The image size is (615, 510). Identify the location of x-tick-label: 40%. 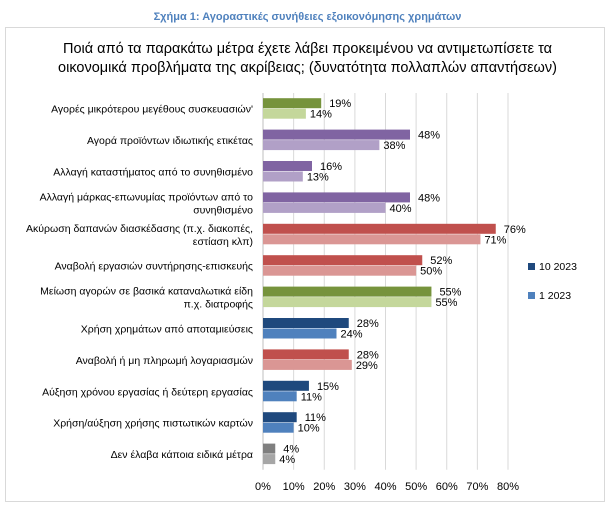
(385, 487).